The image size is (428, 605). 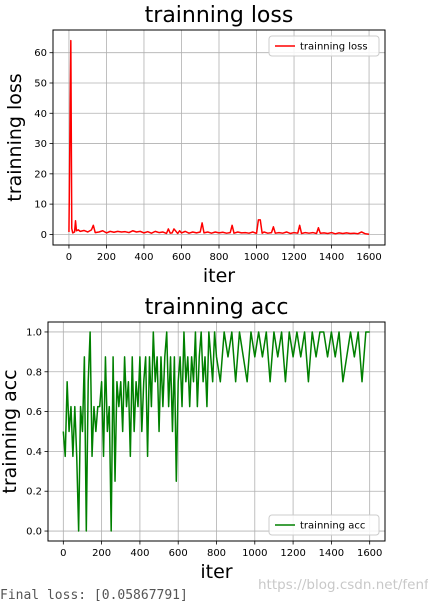 I want to click on loss-legend: trainning loss, so click(x=324, y=46).